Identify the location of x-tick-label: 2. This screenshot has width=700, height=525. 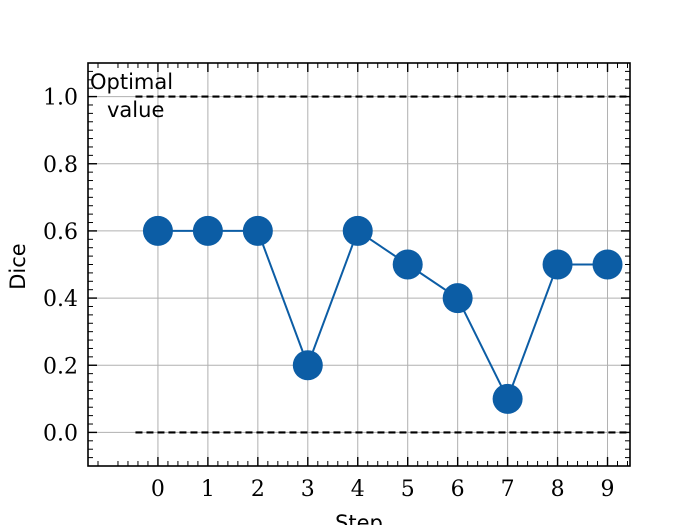
(258, 489).